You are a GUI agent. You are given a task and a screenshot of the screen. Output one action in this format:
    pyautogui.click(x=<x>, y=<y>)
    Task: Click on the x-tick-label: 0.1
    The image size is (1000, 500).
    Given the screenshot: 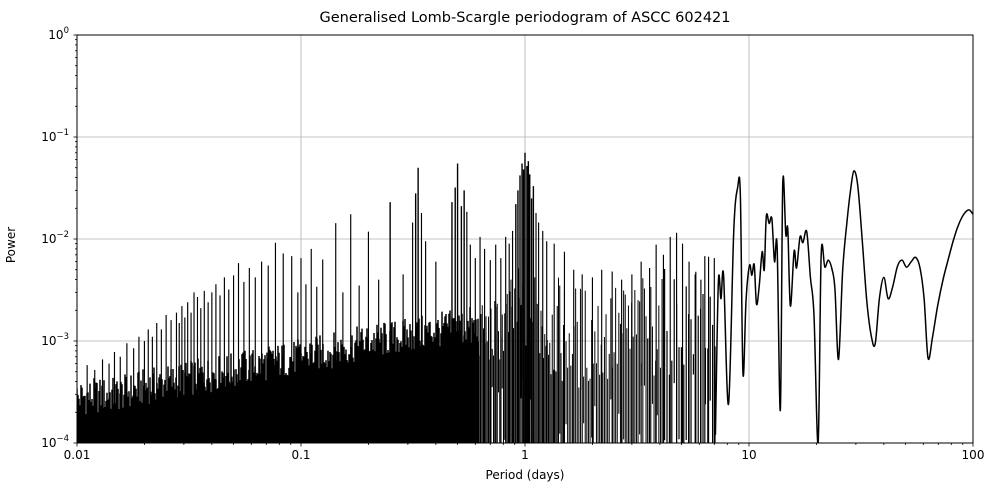 What is the action you would take?
    pyautogui.click(x=300, y=455)
    